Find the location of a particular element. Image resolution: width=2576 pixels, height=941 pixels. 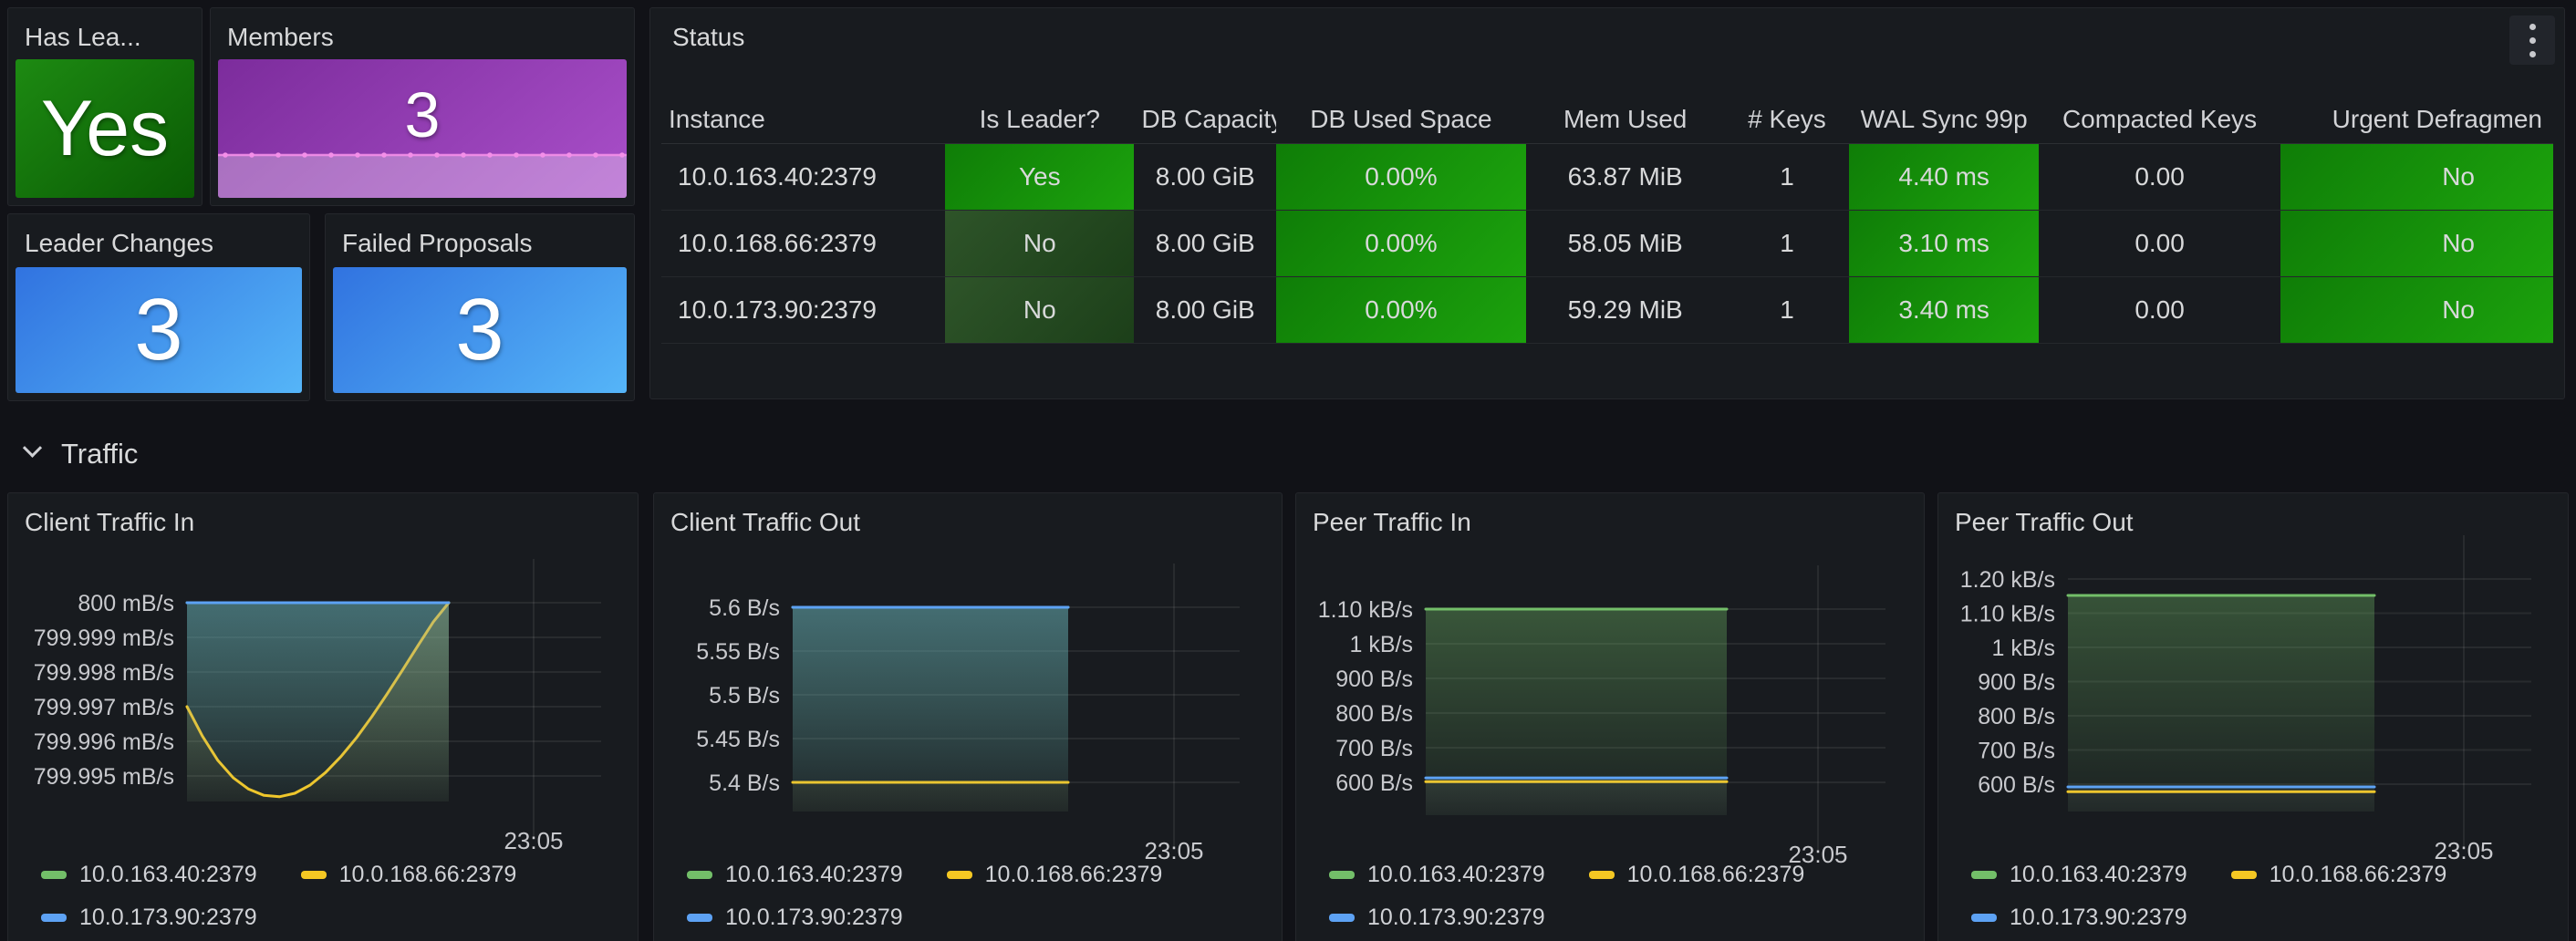

y-axis-tick-label: 800 mB/s is located at coordinates (126, 603).